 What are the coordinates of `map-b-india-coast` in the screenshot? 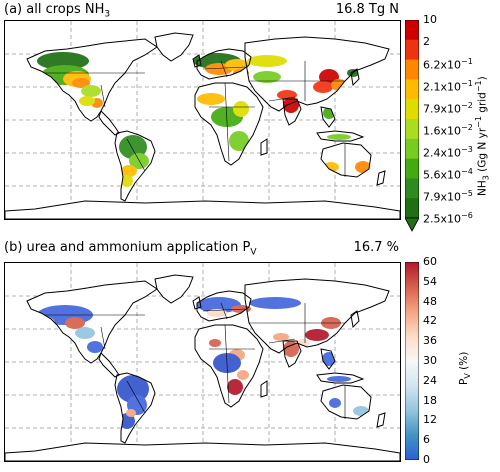 It's located at (292, 354).